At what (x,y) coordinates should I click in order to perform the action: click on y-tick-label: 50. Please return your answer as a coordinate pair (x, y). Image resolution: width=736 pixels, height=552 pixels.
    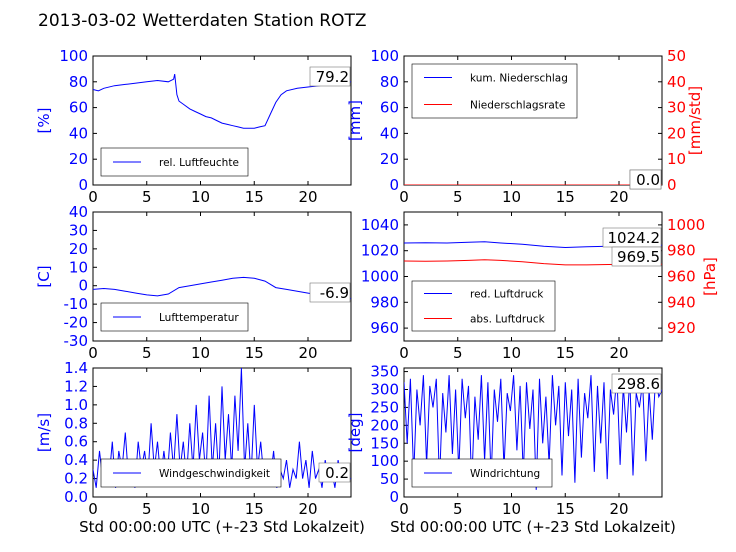
    Looking at the image, I should click on (389, 479).